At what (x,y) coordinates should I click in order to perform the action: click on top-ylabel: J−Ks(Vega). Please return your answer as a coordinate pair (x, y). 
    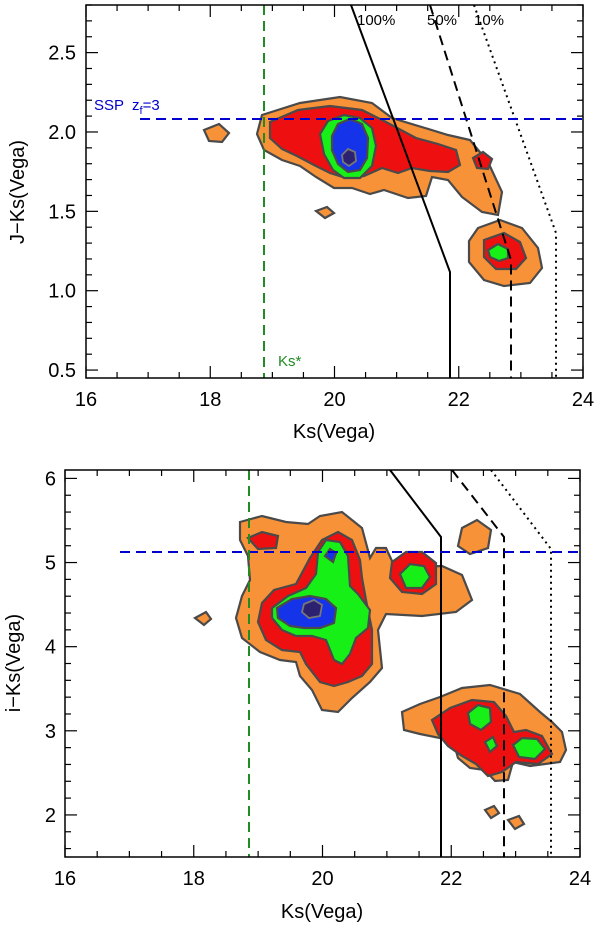
    Looking at the image, I should click on (18, 192).